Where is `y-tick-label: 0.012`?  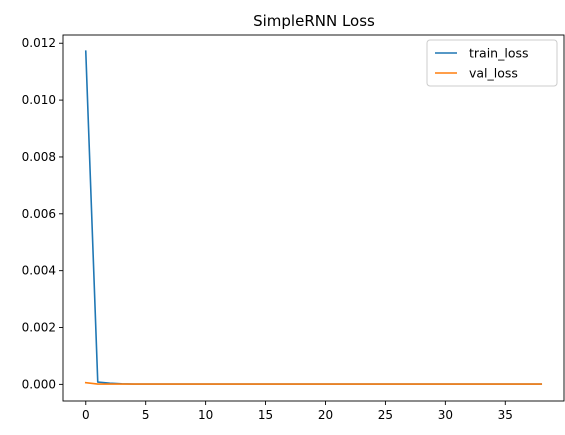
y-tick-label: 0.012 is located at coordinates (39, 43).